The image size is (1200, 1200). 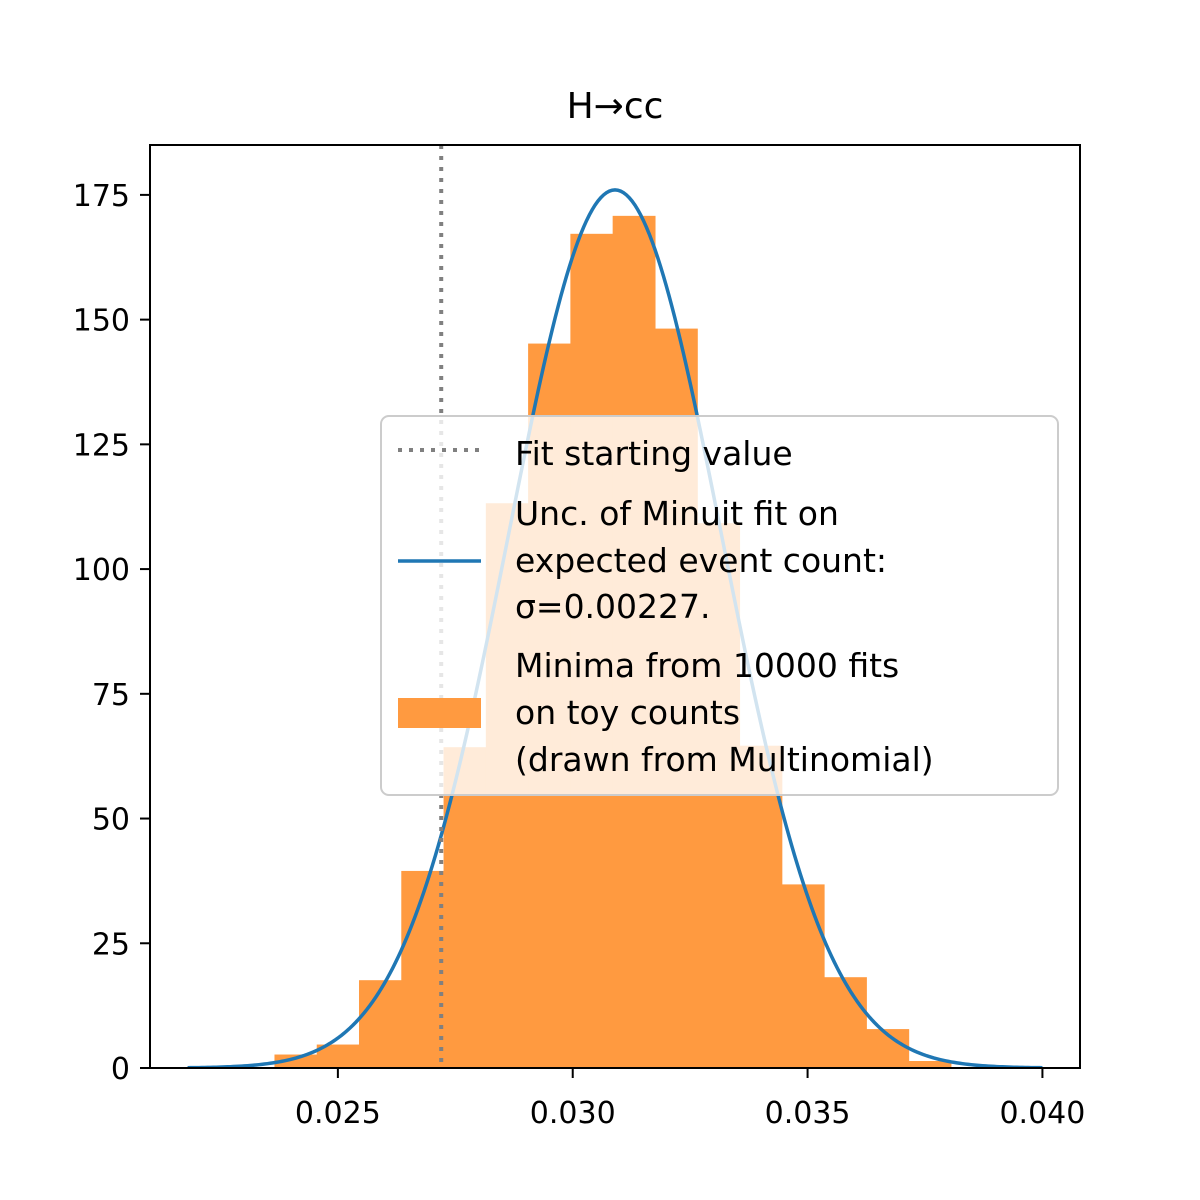 I want to click on y-tick-label: 150, so click(x=101, y=321).